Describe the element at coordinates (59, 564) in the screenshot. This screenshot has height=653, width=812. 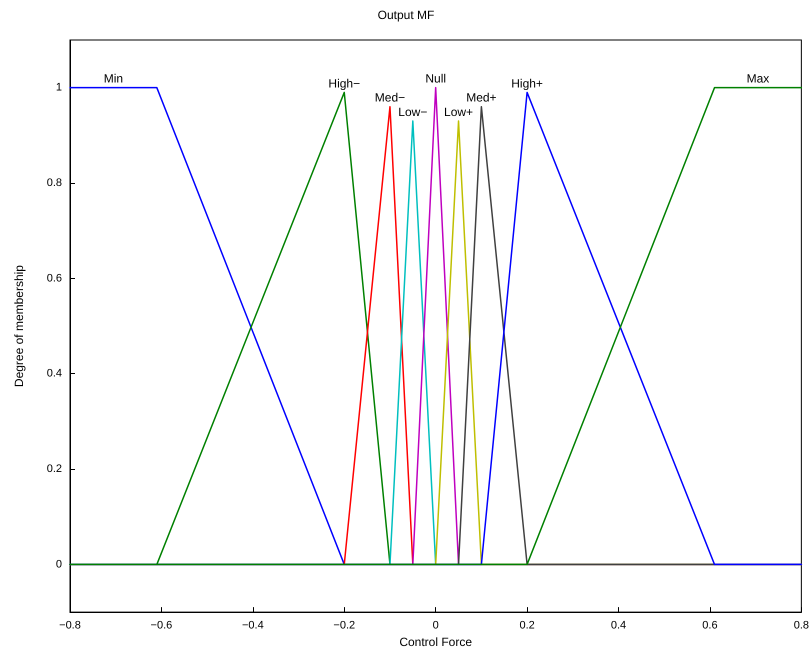
I see `y-tick-label: 0` at that location.